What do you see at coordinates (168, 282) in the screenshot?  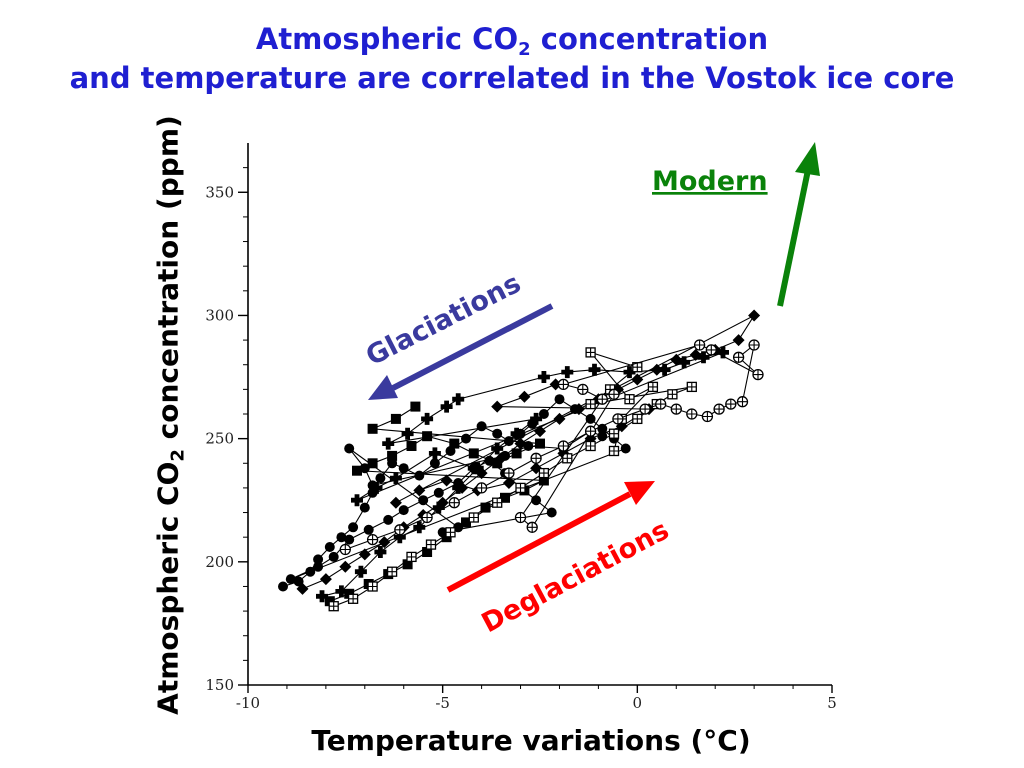 I see `y-axis-label-suffix: concentration (ppm)` at bounding box center [168, 282].